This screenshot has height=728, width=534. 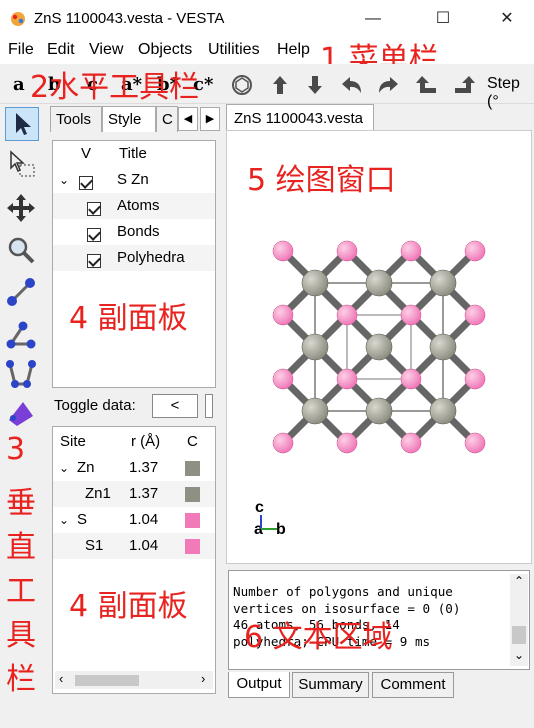 What do you see at coordinates (134, 546) in the screenshot?
I see `table-row-s1: S1 1.04` at bounding box center [134, 546].